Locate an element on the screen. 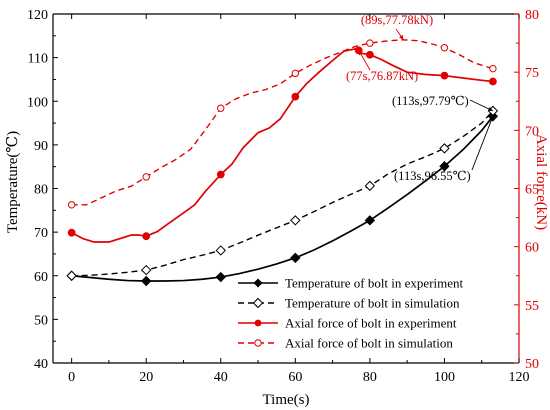  legend-marker-open-diamond is located at coordinates (258, 303).